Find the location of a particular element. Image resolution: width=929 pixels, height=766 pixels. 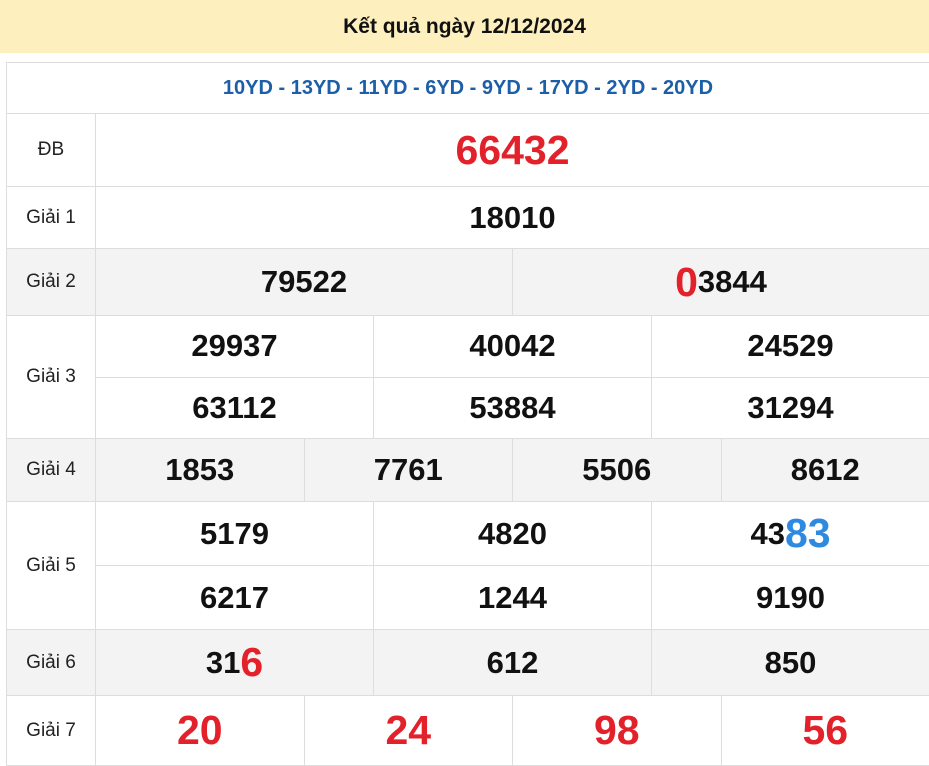

prize-number: 56 is located at coordinates (824, 730).